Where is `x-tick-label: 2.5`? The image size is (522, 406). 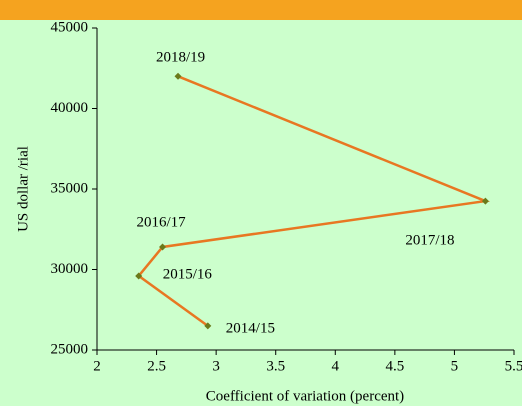
x-tick-label: 2.5 is located at coordinates (156, 366).